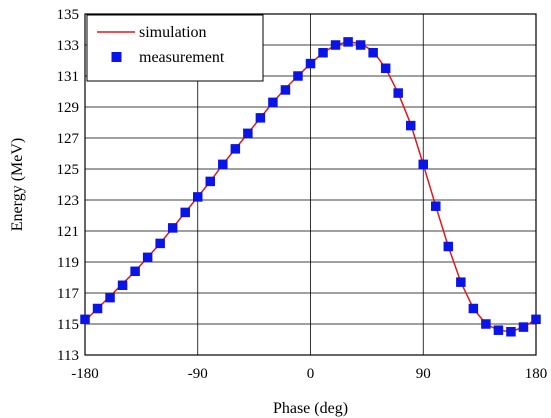 Image resolution: width=551 pixels, height=418 pixels. What do you see at coordinates (85, 374) in the screenshot?
I see `x-tick-label: -180` at bounding box center [85, 374].